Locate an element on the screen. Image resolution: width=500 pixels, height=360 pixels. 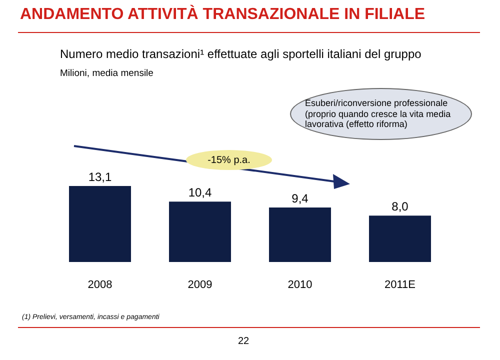
chart-title: ANDAMENTO ATTIVITÀ TRANSAZIONALE IN FILIALE is located at coordinates (223, 15).